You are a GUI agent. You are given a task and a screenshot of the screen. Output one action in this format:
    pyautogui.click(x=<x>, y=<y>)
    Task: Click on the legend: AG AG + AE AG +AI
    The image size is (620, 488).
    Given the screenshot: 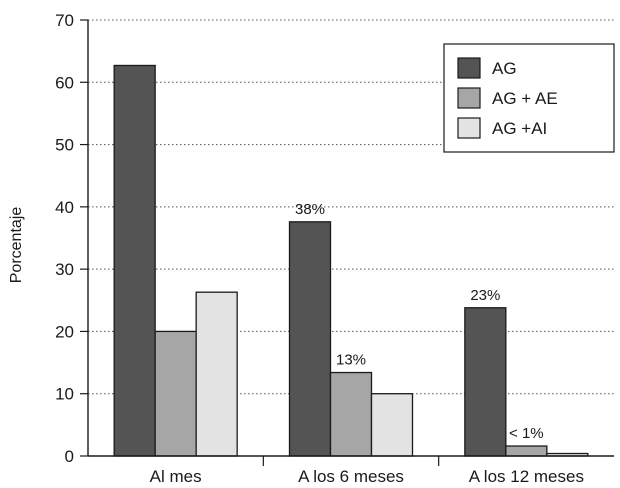 What is the action you would take?
    pyautogui.click(x=529, y=98)
    